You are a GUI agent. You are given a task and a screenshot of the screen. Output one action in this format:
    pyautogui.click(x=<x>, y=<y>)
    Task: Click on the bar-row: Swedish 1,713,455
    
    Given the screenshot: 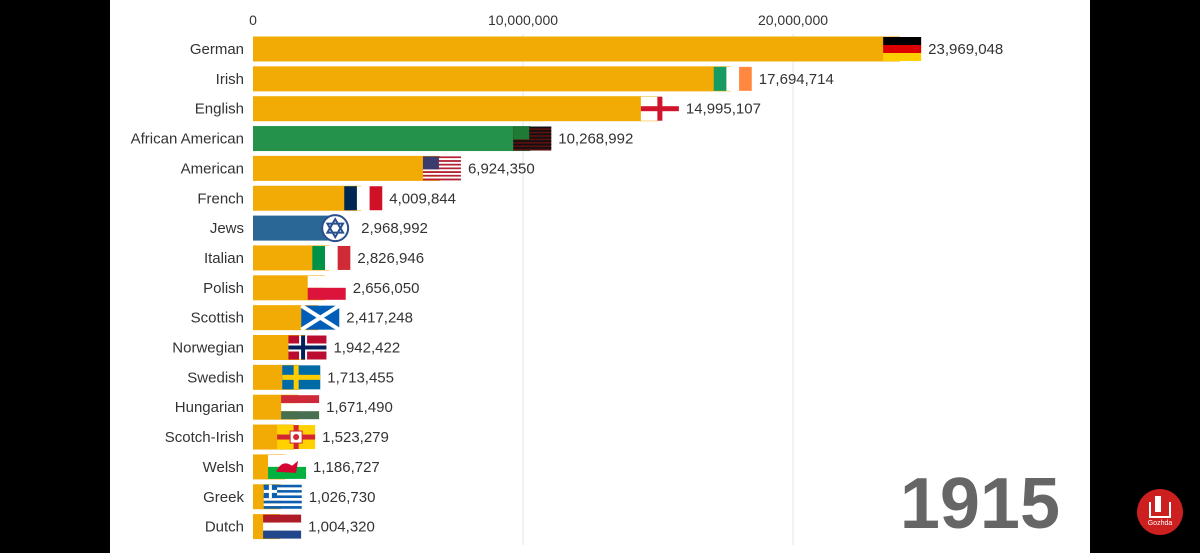 What is the action you would take?
    pyautogui.click(x=290, y=377)
    